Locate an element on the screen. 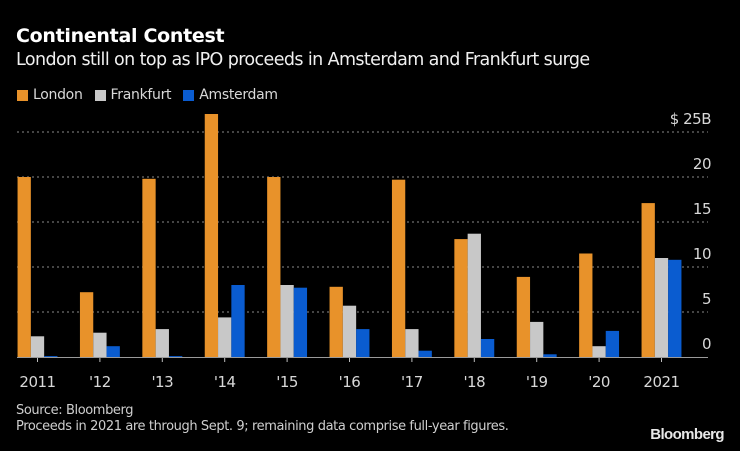  legend-label: Amsterdam is located at coordinates (238, 95).